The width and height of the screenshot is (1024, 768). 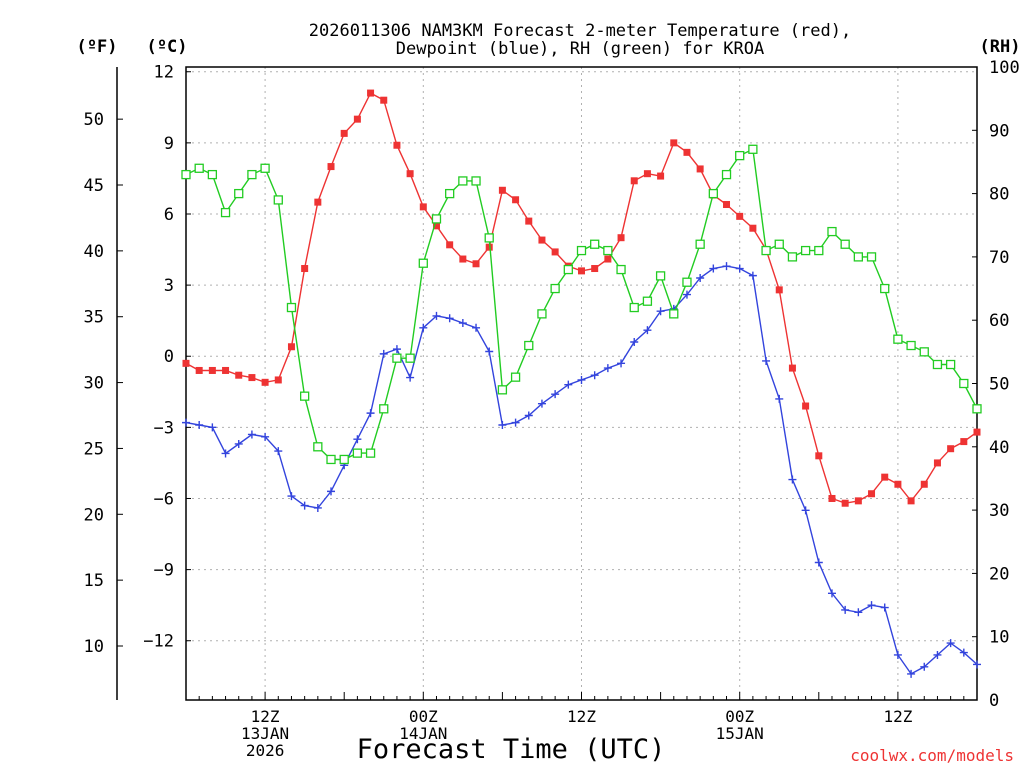 What do you see at coordinates (423, 716) in the screenshot?
I see `x-tick-label: 00Z` at bounding box center [423, 716].